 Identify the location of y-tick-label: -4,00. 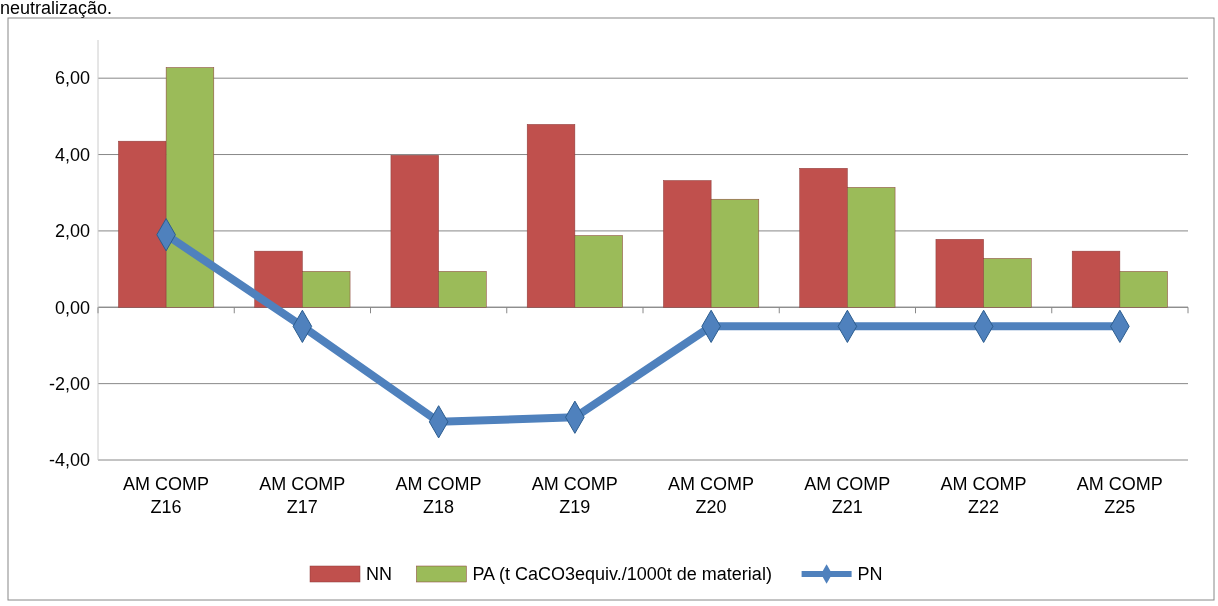
(69, 460).